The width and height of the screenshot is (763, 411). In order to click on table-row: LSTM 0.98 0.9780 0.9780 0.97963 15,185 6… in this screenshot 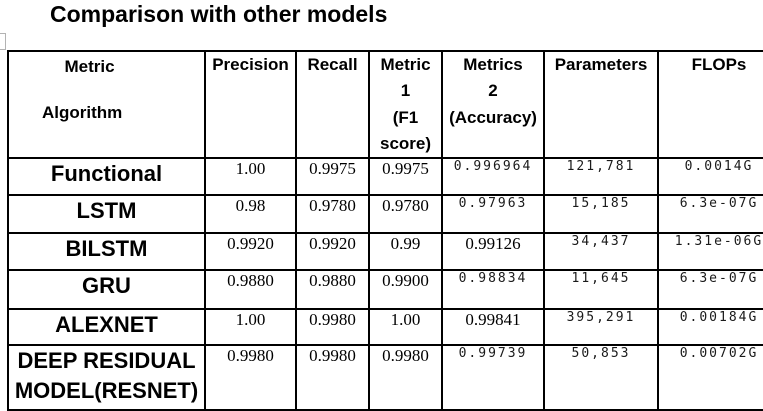, I will do `click(385, 214)`.